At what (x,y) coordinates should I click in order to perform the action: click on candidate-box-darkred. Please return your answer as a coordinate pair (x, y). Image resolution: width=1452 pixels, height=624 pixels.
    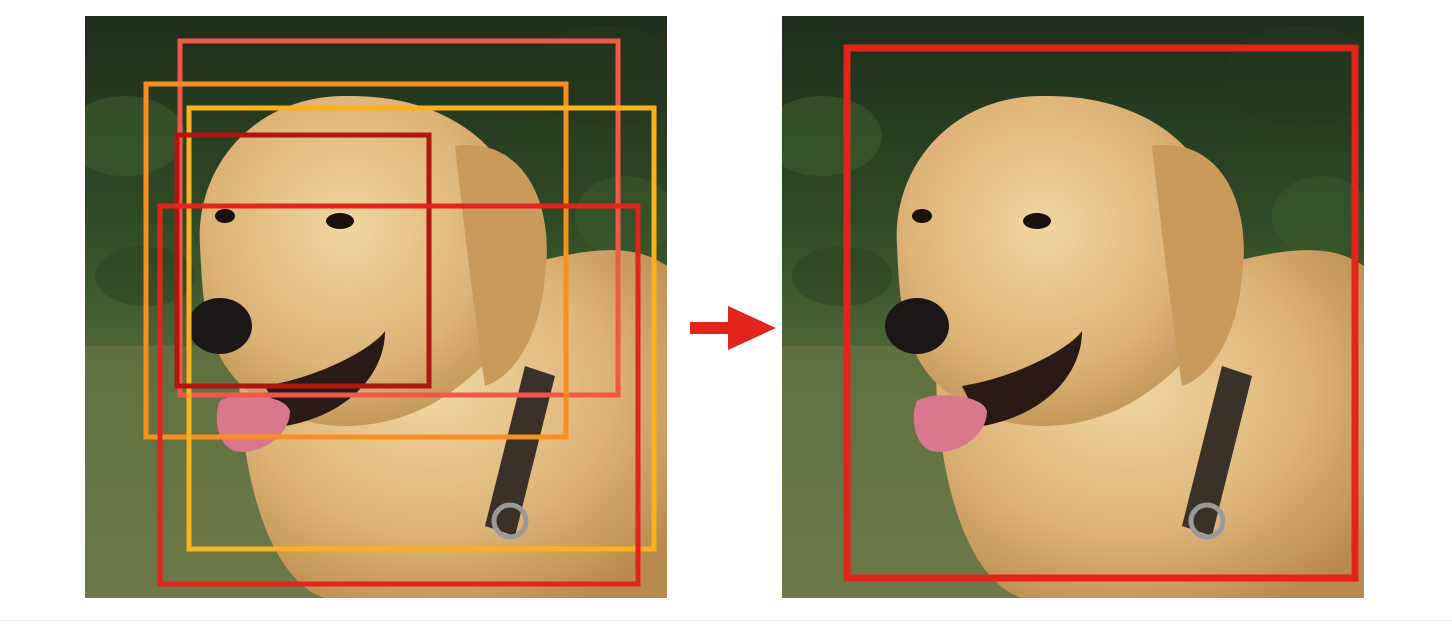
    Looking at the image, I should click on (303, 260).